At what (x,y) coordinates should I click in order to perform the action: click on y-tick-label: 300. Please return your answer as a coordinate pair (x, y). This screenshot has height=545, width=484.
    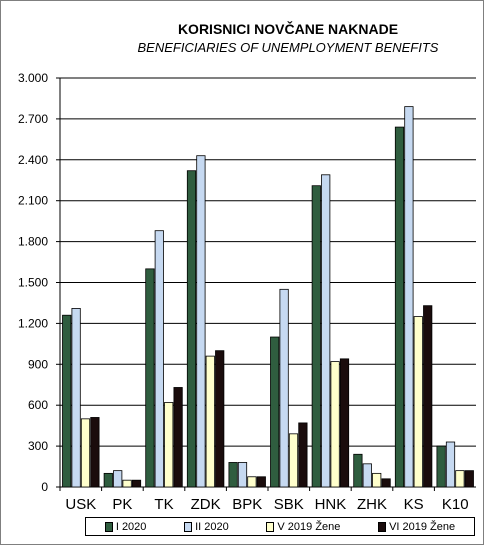
    Looking at the image, I should click on (38, 446).